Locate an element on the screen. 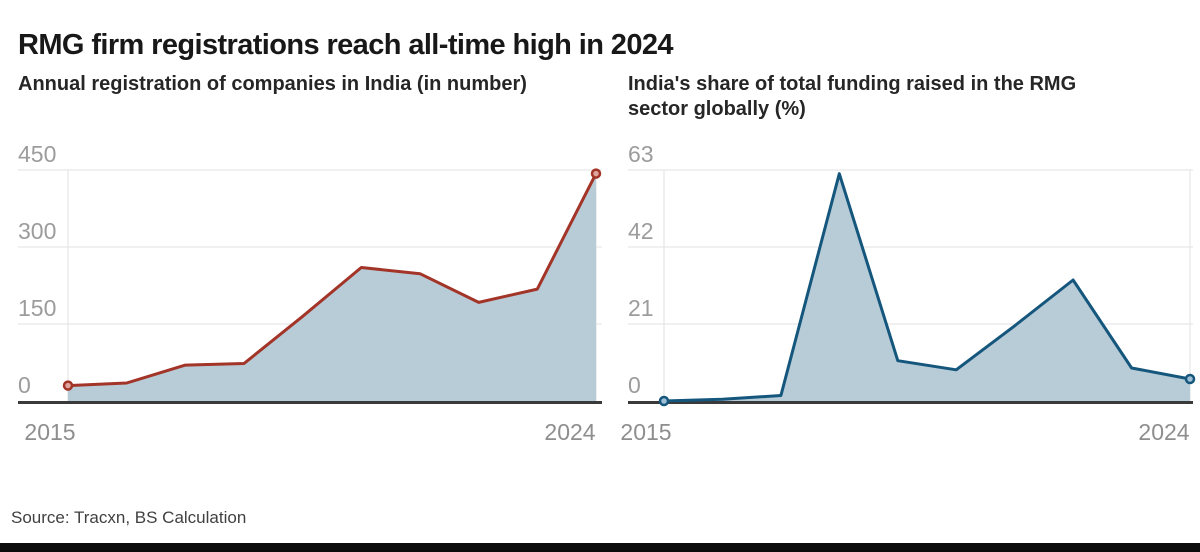 The image size is (1200, 552). svg-text: 150 is located at coordinates (37, 308).